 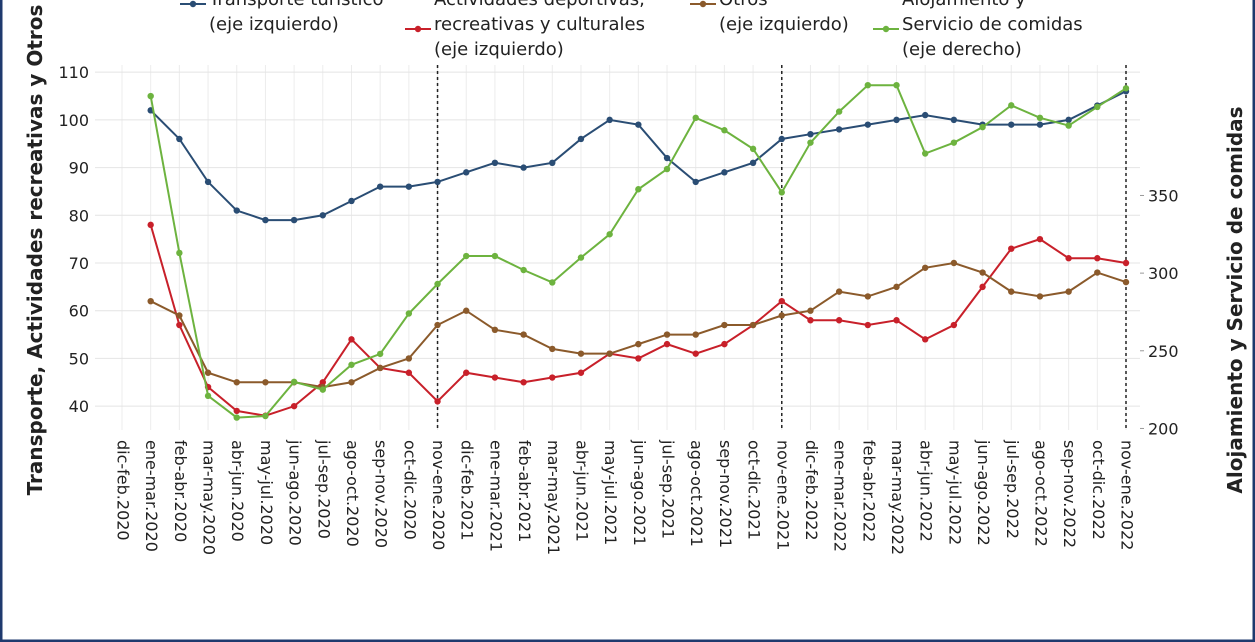 I want to click on y-tick-label: 100, so click(x=73, y=120).